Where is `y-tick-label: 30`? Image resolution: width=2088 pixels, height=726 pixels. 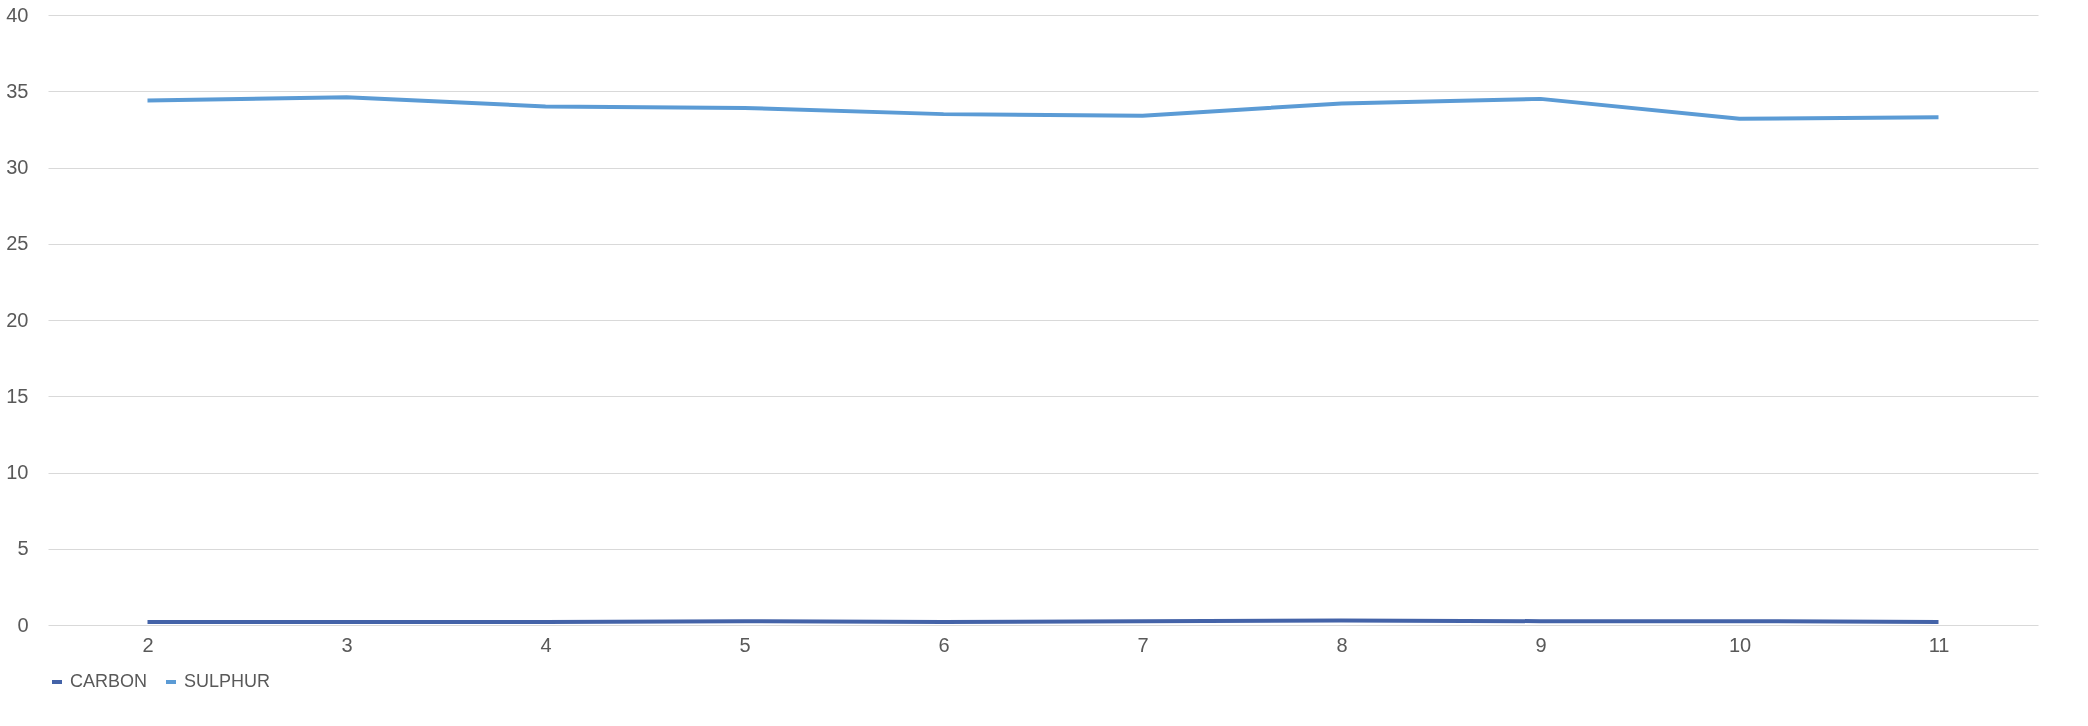
y-tick-label: 30 is located at coordinates (17, 167).